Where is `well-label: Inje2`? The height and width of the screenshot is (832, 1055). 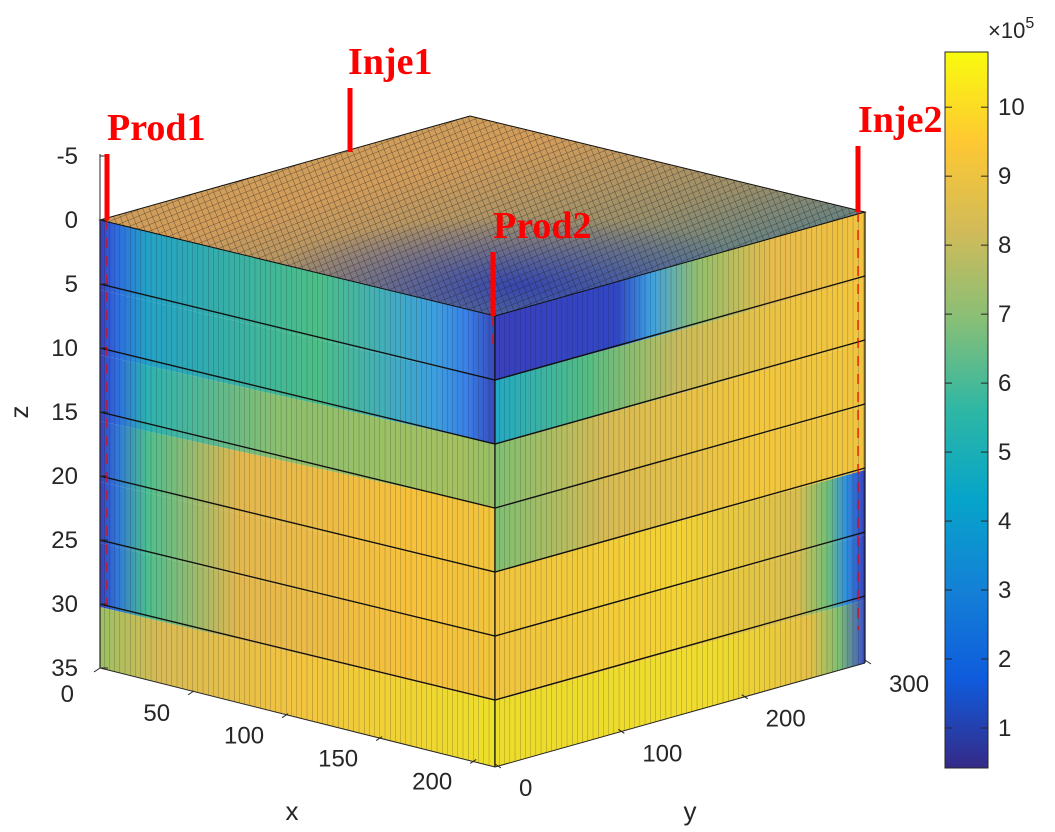
well-label: Inje2 is located at coordinates (900, 120).